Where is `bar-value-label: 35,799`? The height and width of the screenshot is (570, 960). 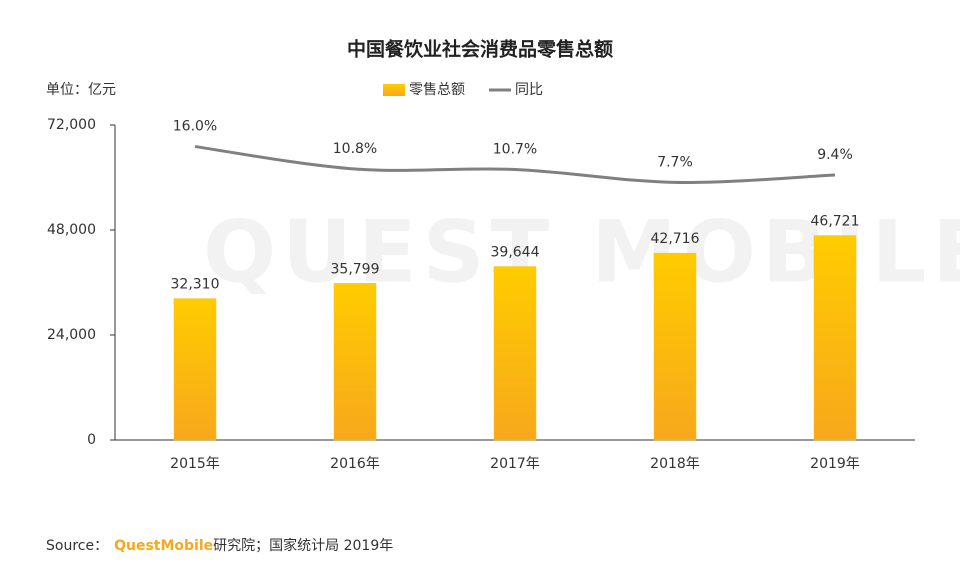
bar-value-label: 35,799 is located at coordinates (355, 269).